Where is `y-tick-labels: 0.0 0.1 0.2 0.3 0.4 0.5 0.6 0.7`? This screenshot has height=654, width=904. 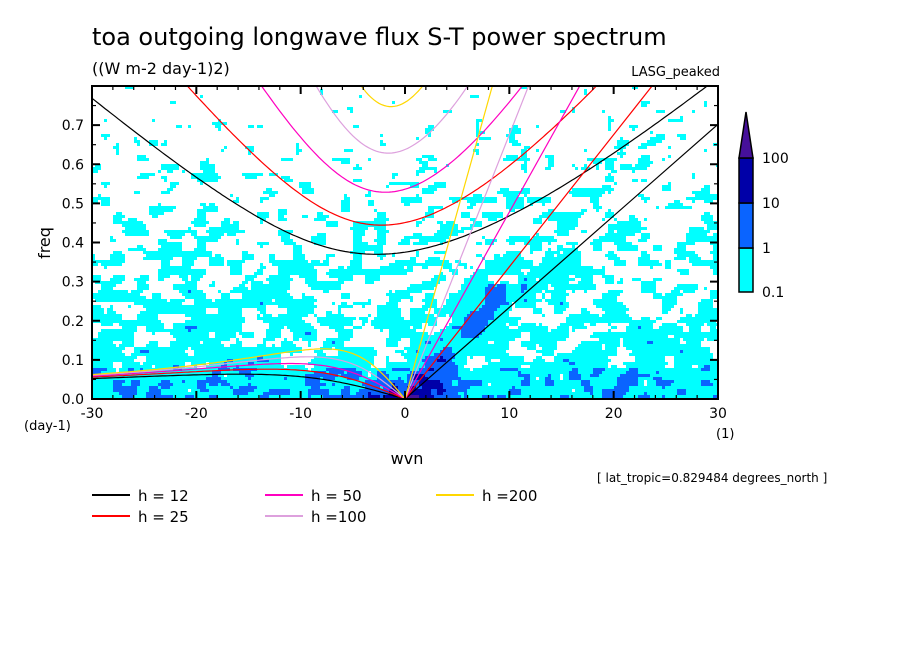 y-tick-labels: 0.0 0.1 0.2 0.3 0.4 0.5 0.6 0.7 is located at coordinates (73, 263).